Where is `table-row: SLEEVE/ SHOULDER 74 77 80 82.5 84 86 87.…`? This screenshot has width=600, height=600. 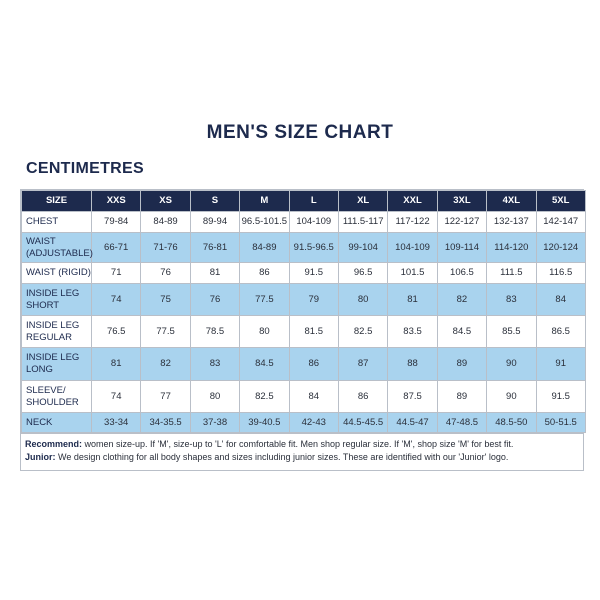
table-row: SLEEVE/ SHOULDER 74 77 80 82.5 84 86 87.… is located at coordinates (303, 396).